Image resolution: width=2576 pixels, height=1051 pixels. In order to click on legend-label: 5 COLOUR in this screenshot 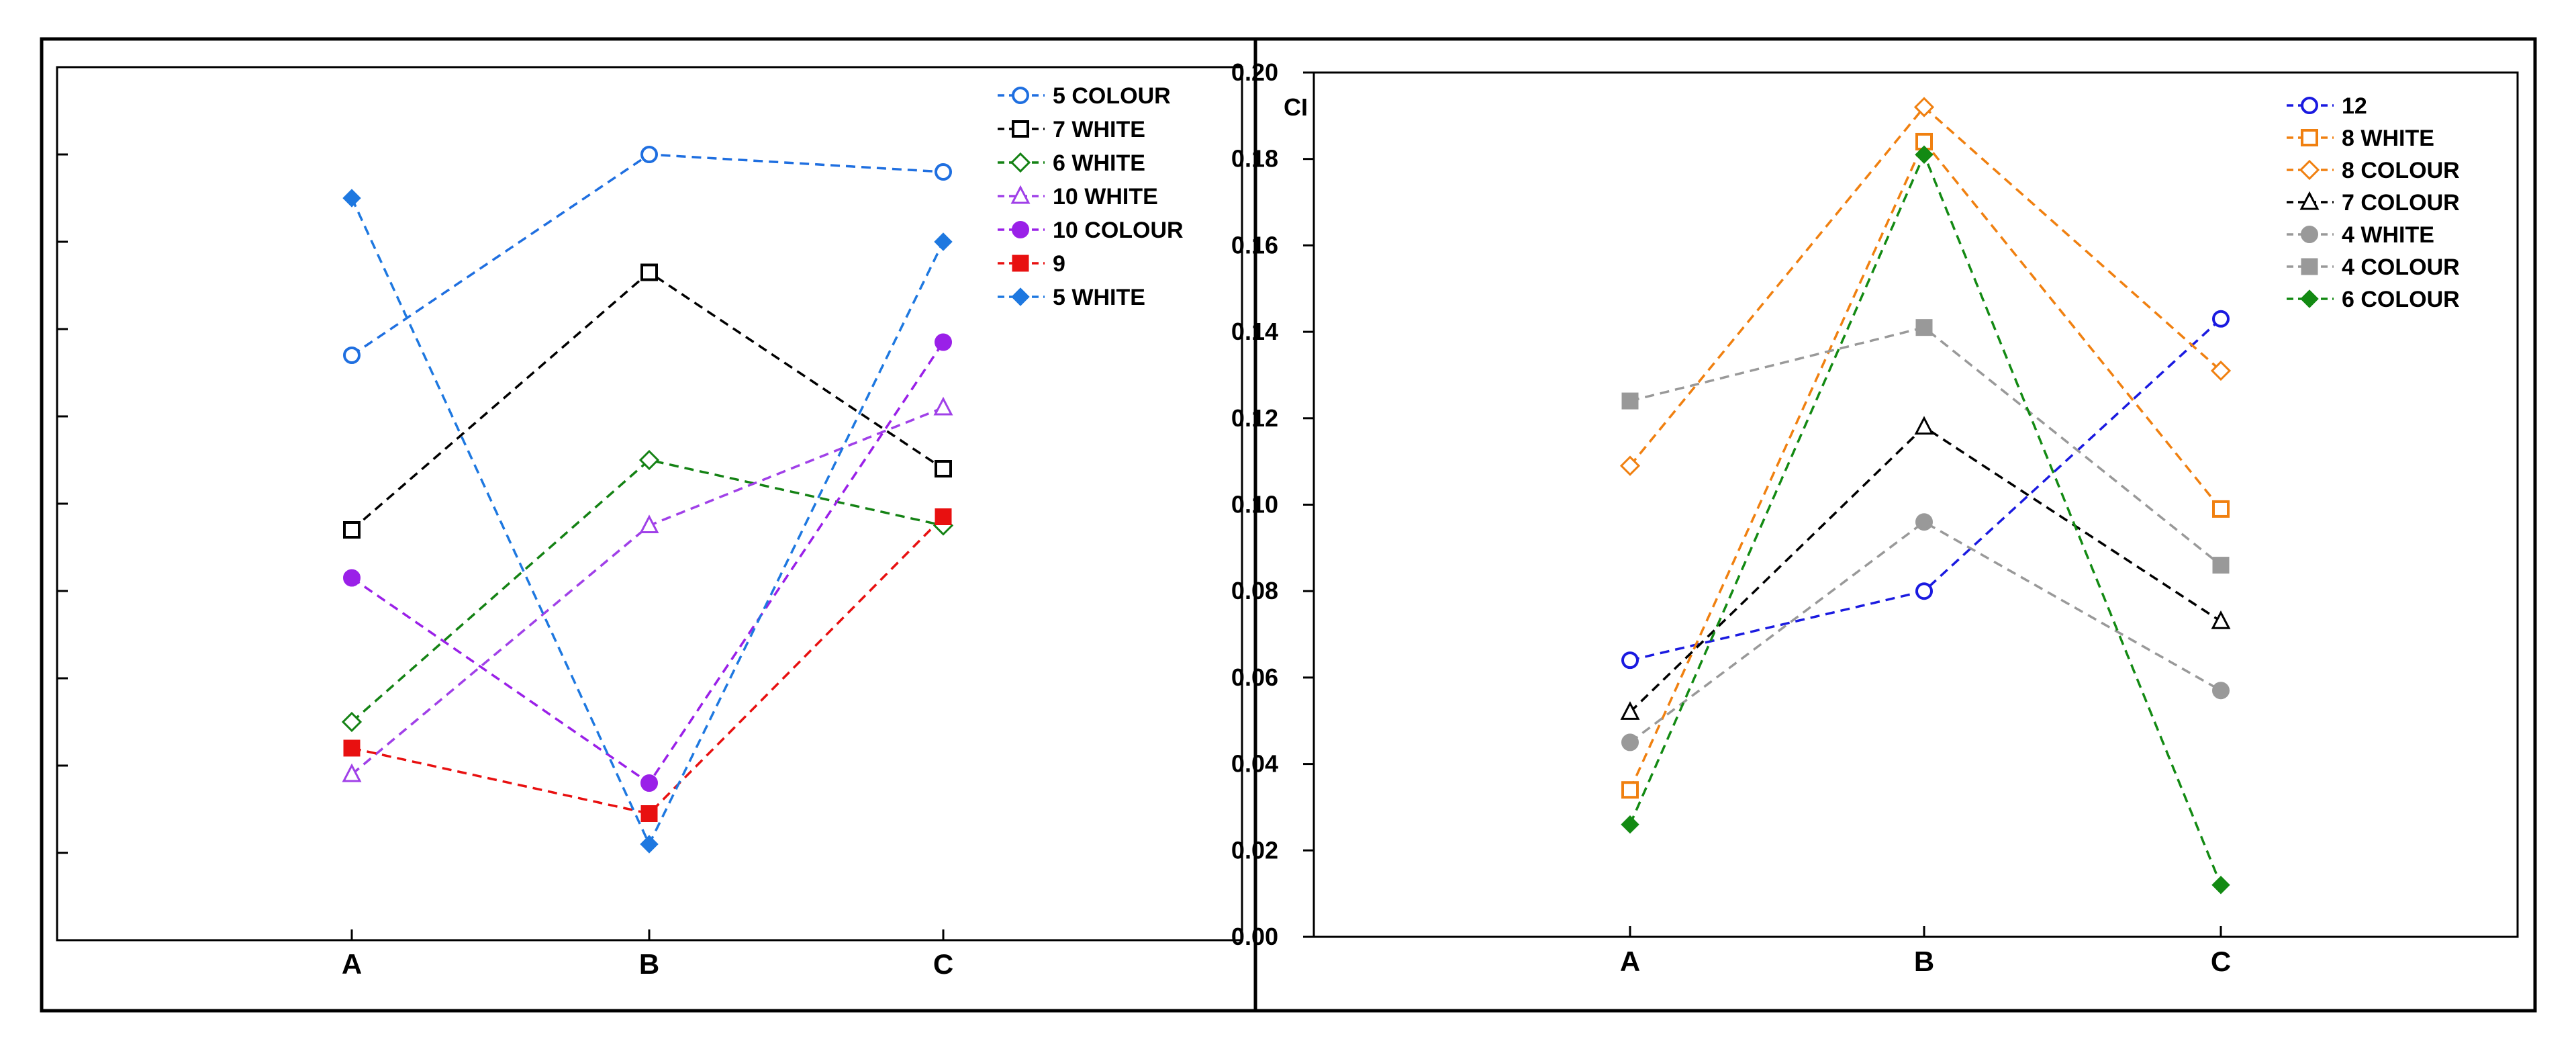, I will do `click(1112, 96)`.